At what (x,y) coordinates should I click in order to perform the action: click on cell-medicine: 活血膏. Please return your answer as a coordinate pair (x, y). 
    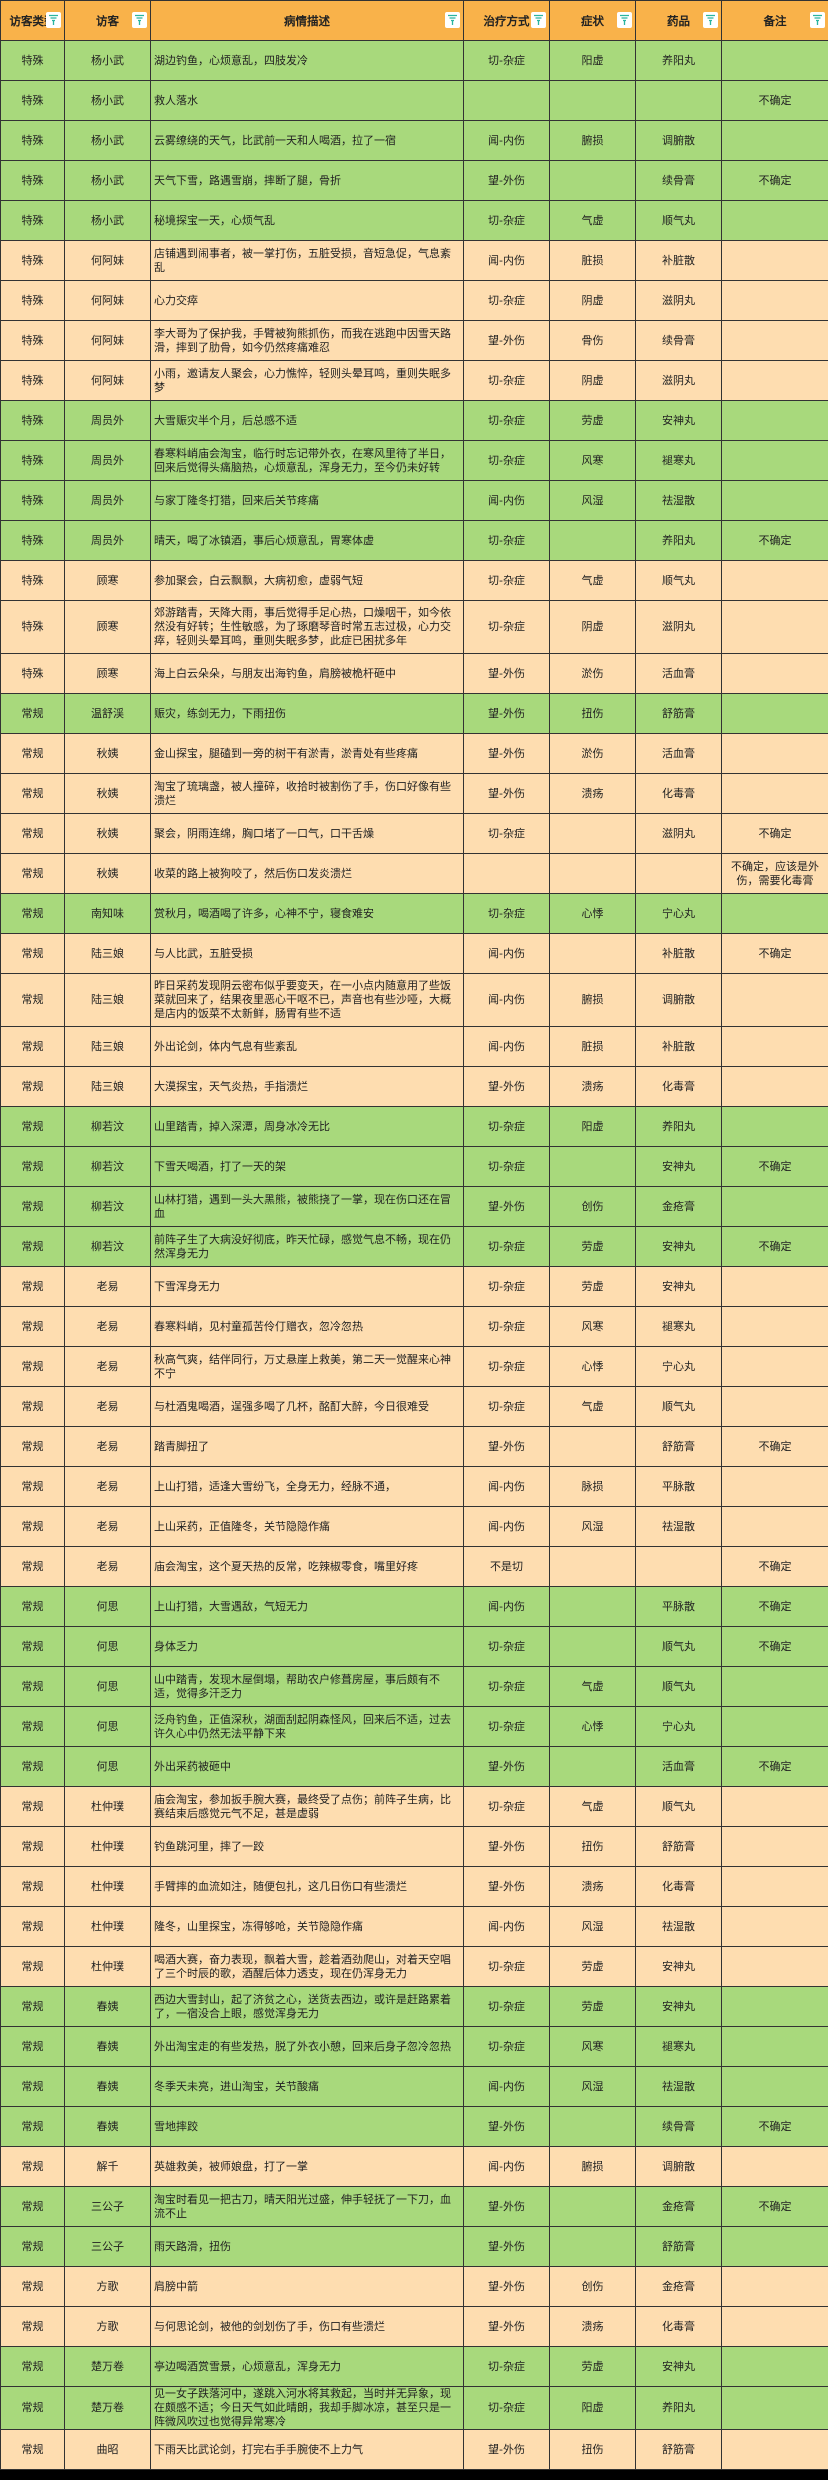
    Looking at the image, I should click on (678, 753).